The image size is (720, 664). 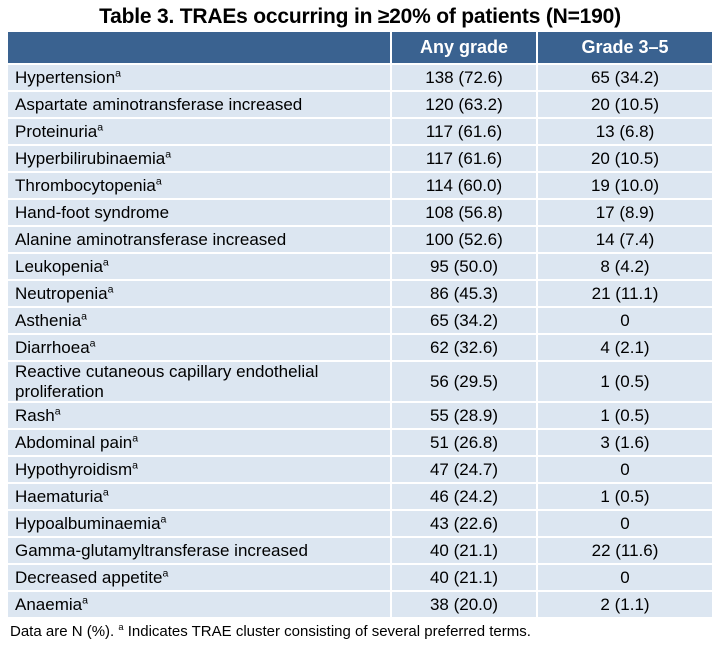 I want to click on adverse-event-name: Anaemiaa, so click(x=51, y=604).